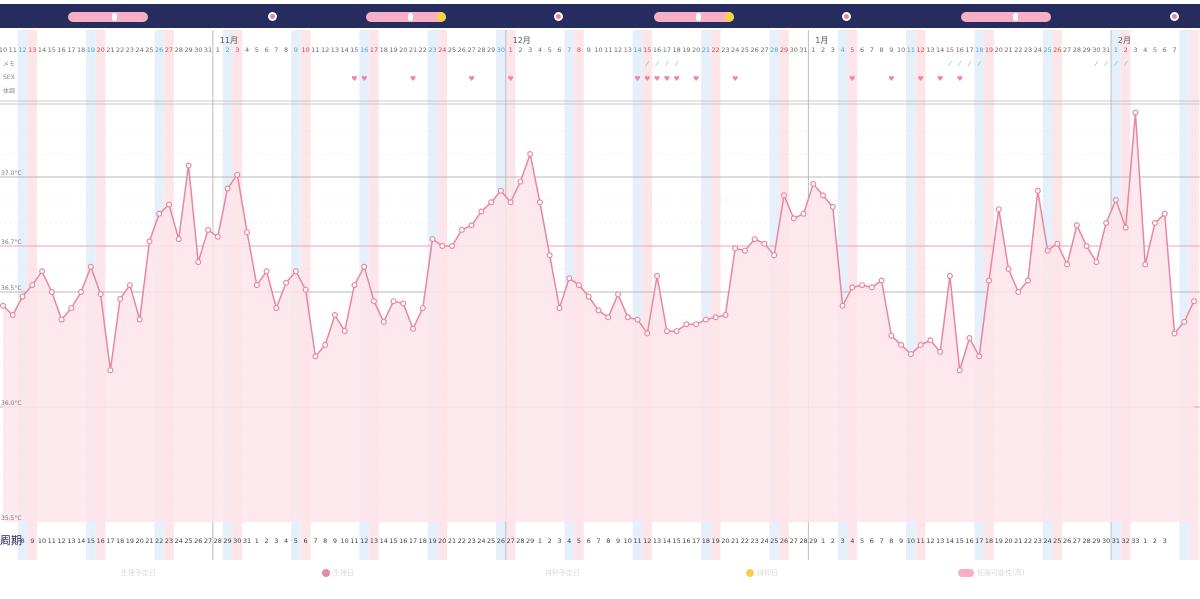 This screenshot has width=1200, height=599. I want to click on month-label: 11月, so click(229, 40).